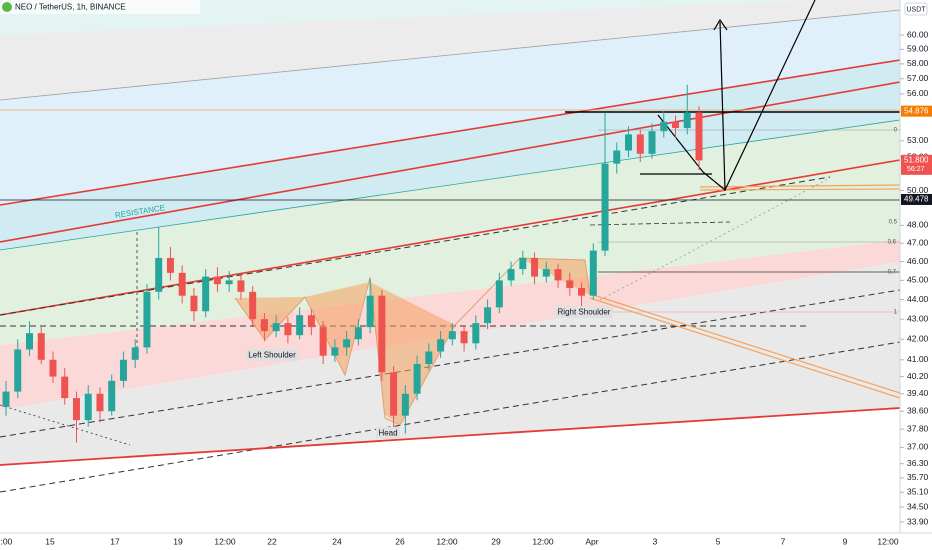 The height and width of the screenshot is (550, 932). I want to click on fib-label: 1, so click(896, 313).